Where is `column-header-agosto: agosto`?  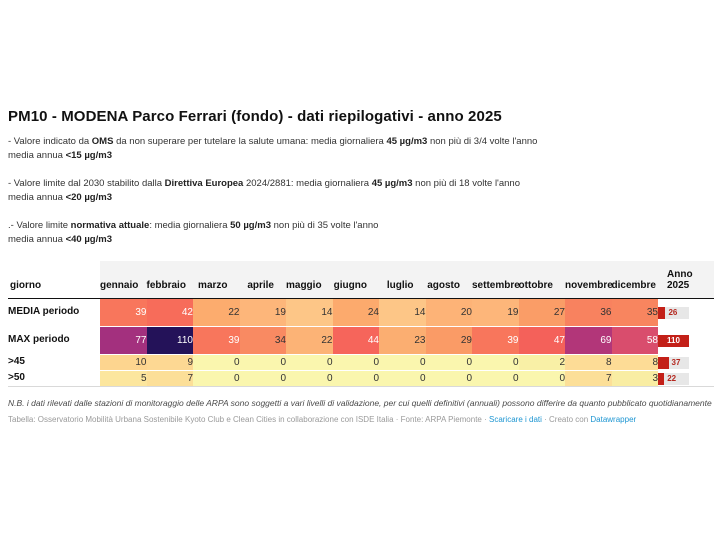
column-header-agosto: agosto is located at coordinates (448, 280).